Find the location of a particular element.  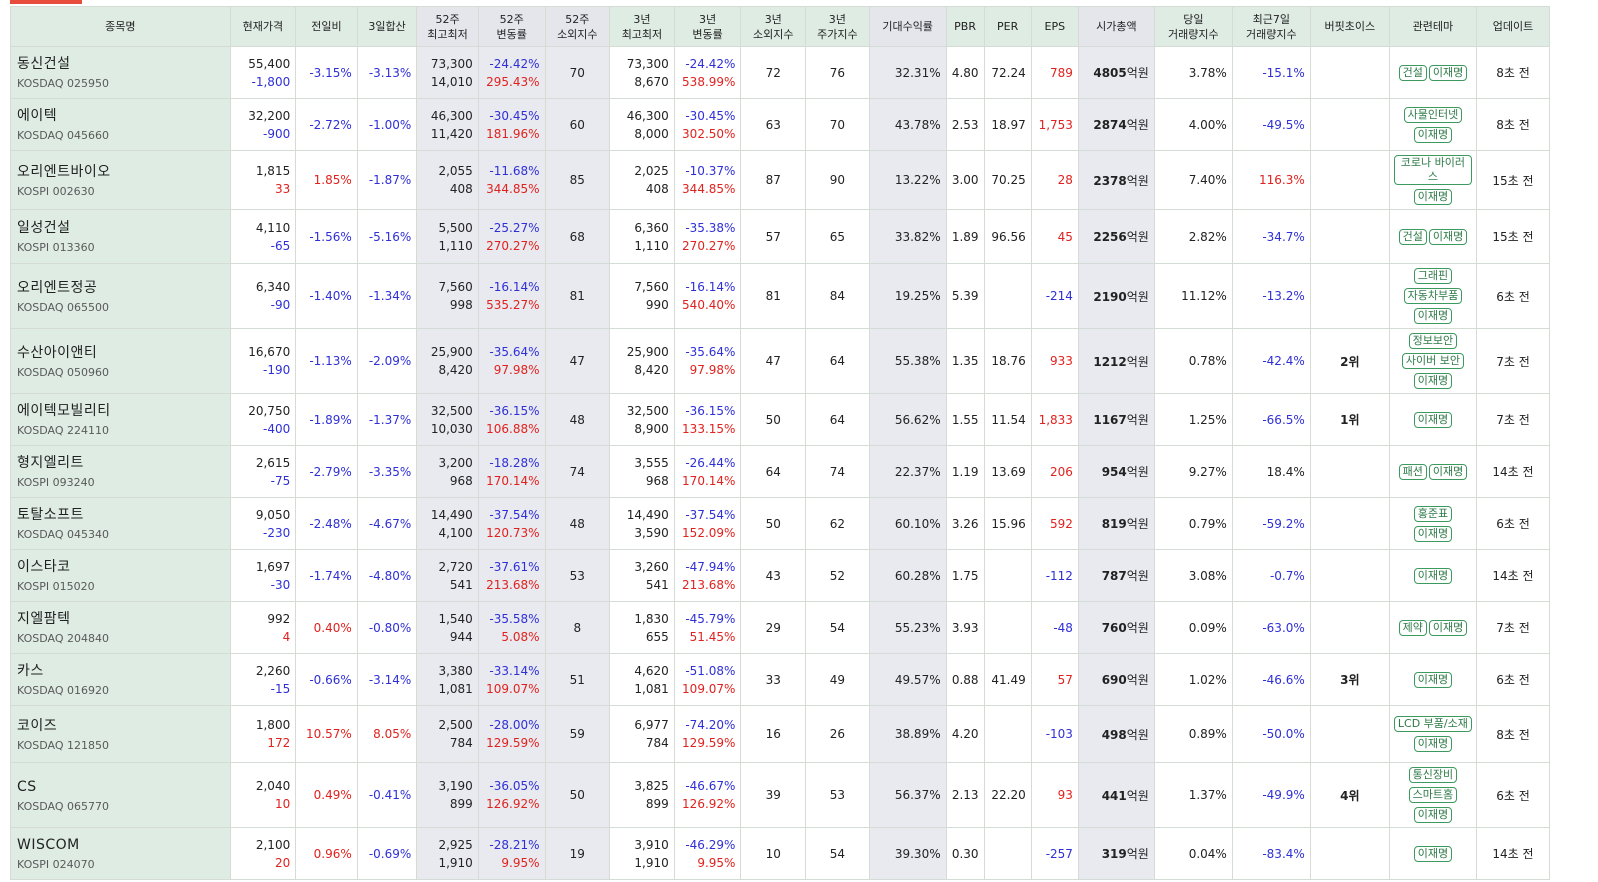

theme-tag: LCD 부품/소재 is located at coordinates (1432, 724).